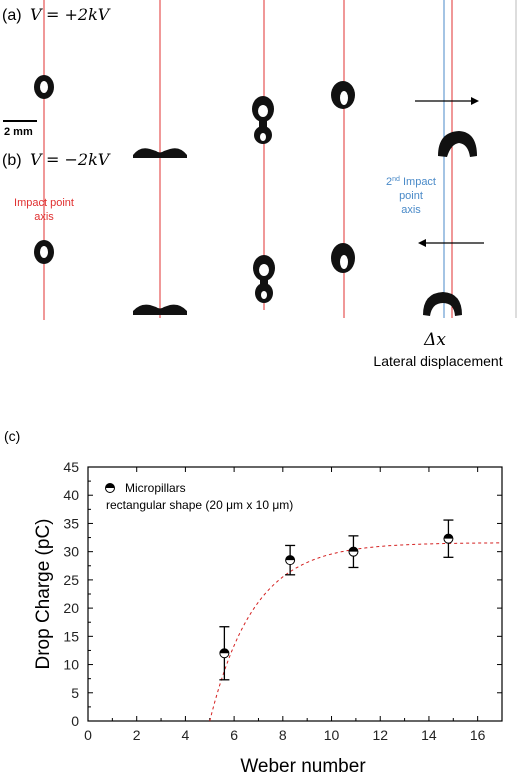  What do you see at coordinates (380, 735) in the screenshot?
I see `x-tick-label: 12` at bounding box center [380, 735].